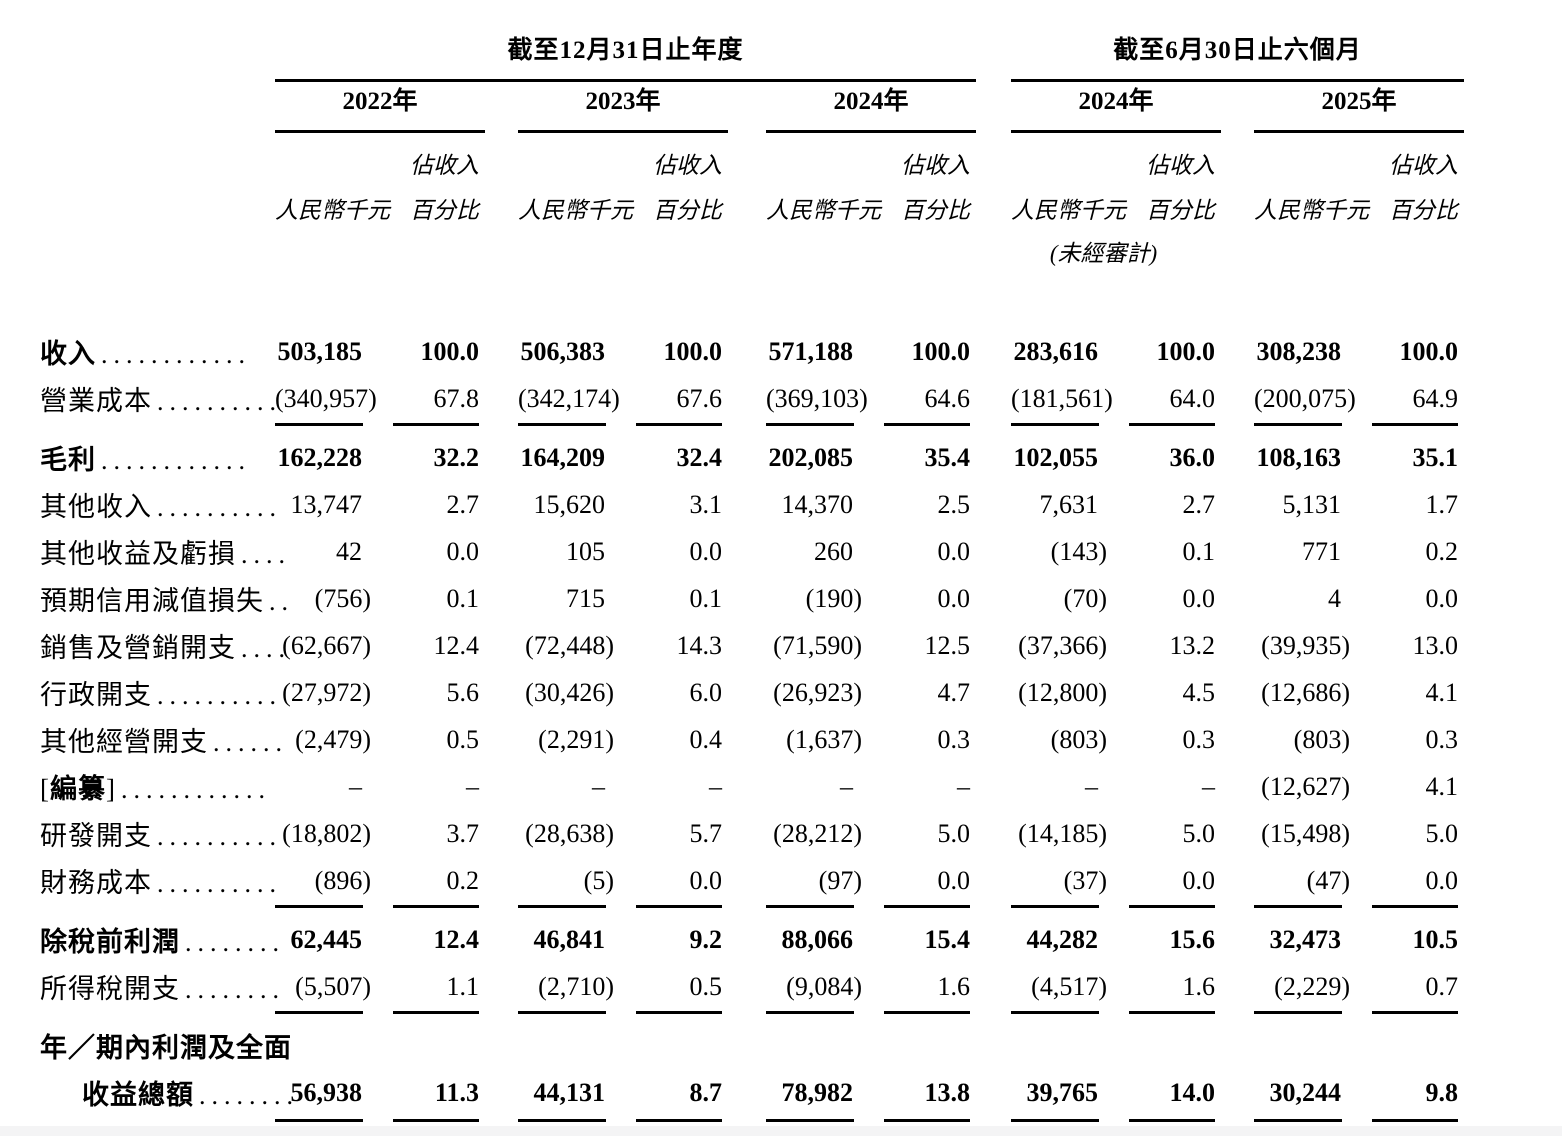 This screenshot has width=1562, height=1136. I want to click on value-cell: (18,802), so click(326, 833).